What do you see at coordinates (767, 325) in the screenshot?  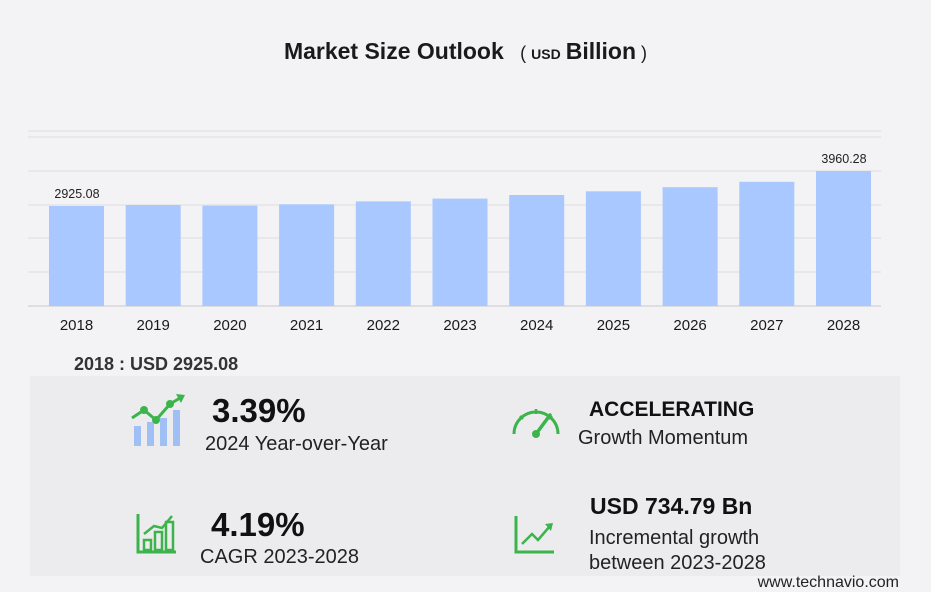 I see `x-tick-2027: 2027` at bounding box center [767, 325].